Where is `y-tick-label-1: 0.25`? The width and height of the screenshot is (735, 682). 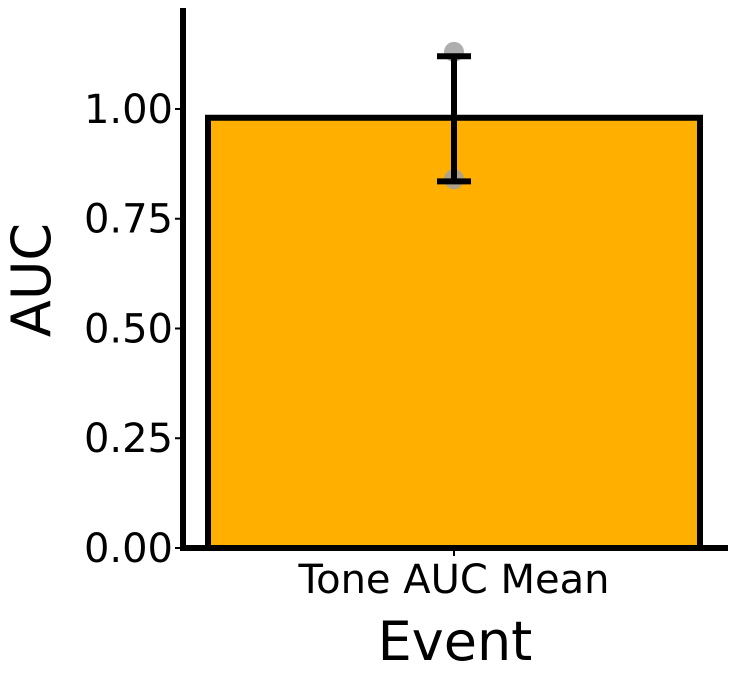 y-tick-label-1: 0.25 is located at coordinates (128, 439).